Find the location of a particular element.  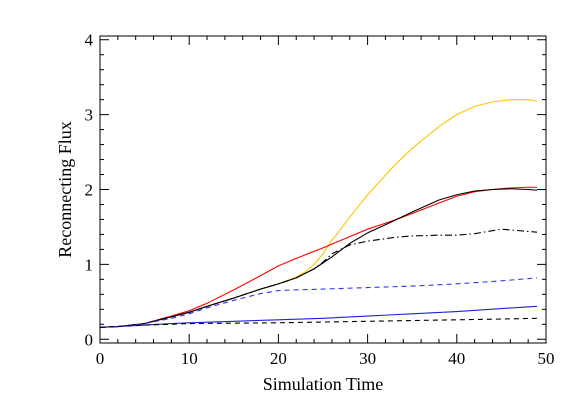

y-tick-label: 2 is located at coordinates (89, 190).